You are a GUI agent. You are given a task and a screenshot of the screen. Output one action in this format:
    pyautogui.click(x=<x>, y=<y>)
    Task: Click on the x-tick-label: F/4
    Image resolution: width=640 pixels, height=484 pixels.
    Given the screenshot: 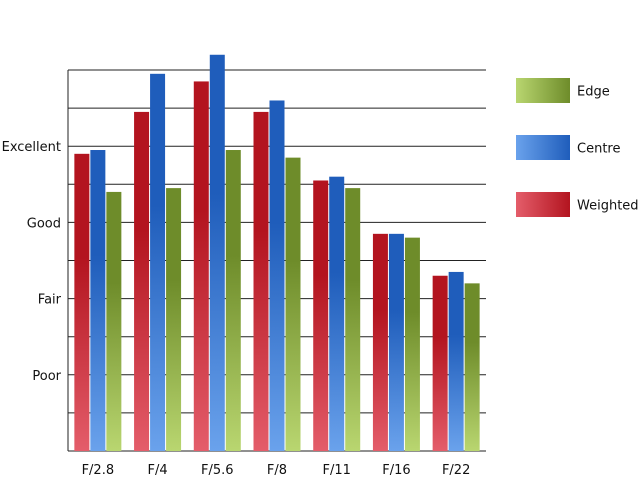 What is the action you would take?
    pyautogui.click(x=158, y=470)
    